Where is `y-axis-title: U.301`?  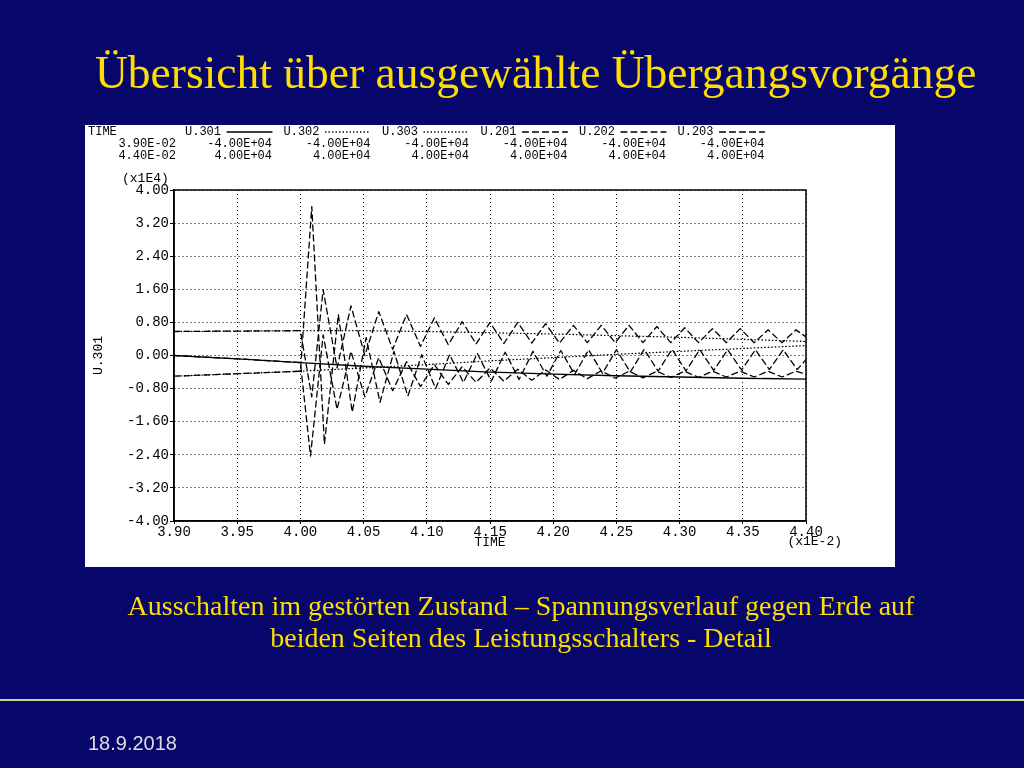
y-axis-title: U.301 is located at coordinates (99, 355).